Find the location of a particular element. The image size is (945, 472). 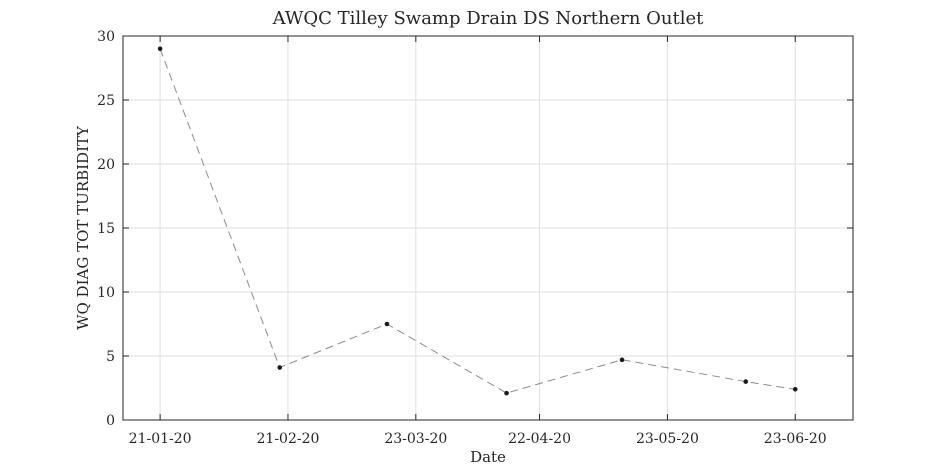

x-tick-label: 23-05-20 is located at coordinates (667, 439).